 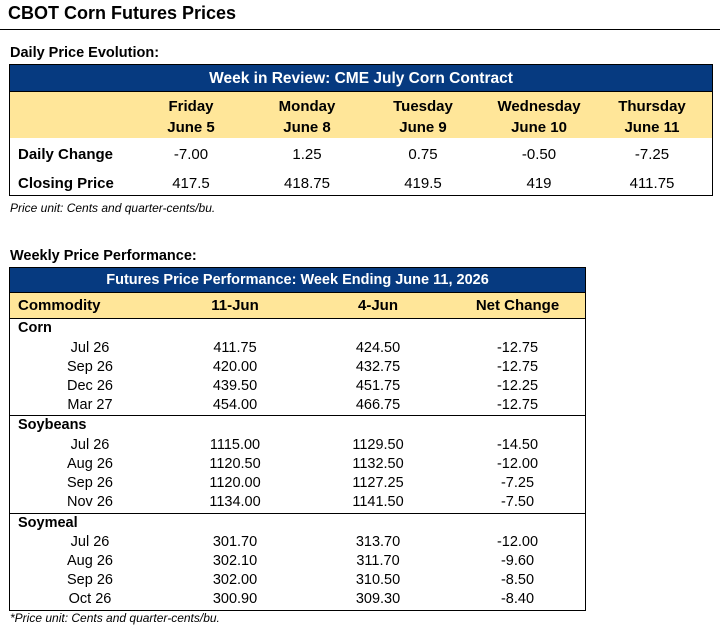 I want to click on weekly-price-unit-note: *Price unit: Cents and quarter-cents/bu., so click(x=115, y=618).